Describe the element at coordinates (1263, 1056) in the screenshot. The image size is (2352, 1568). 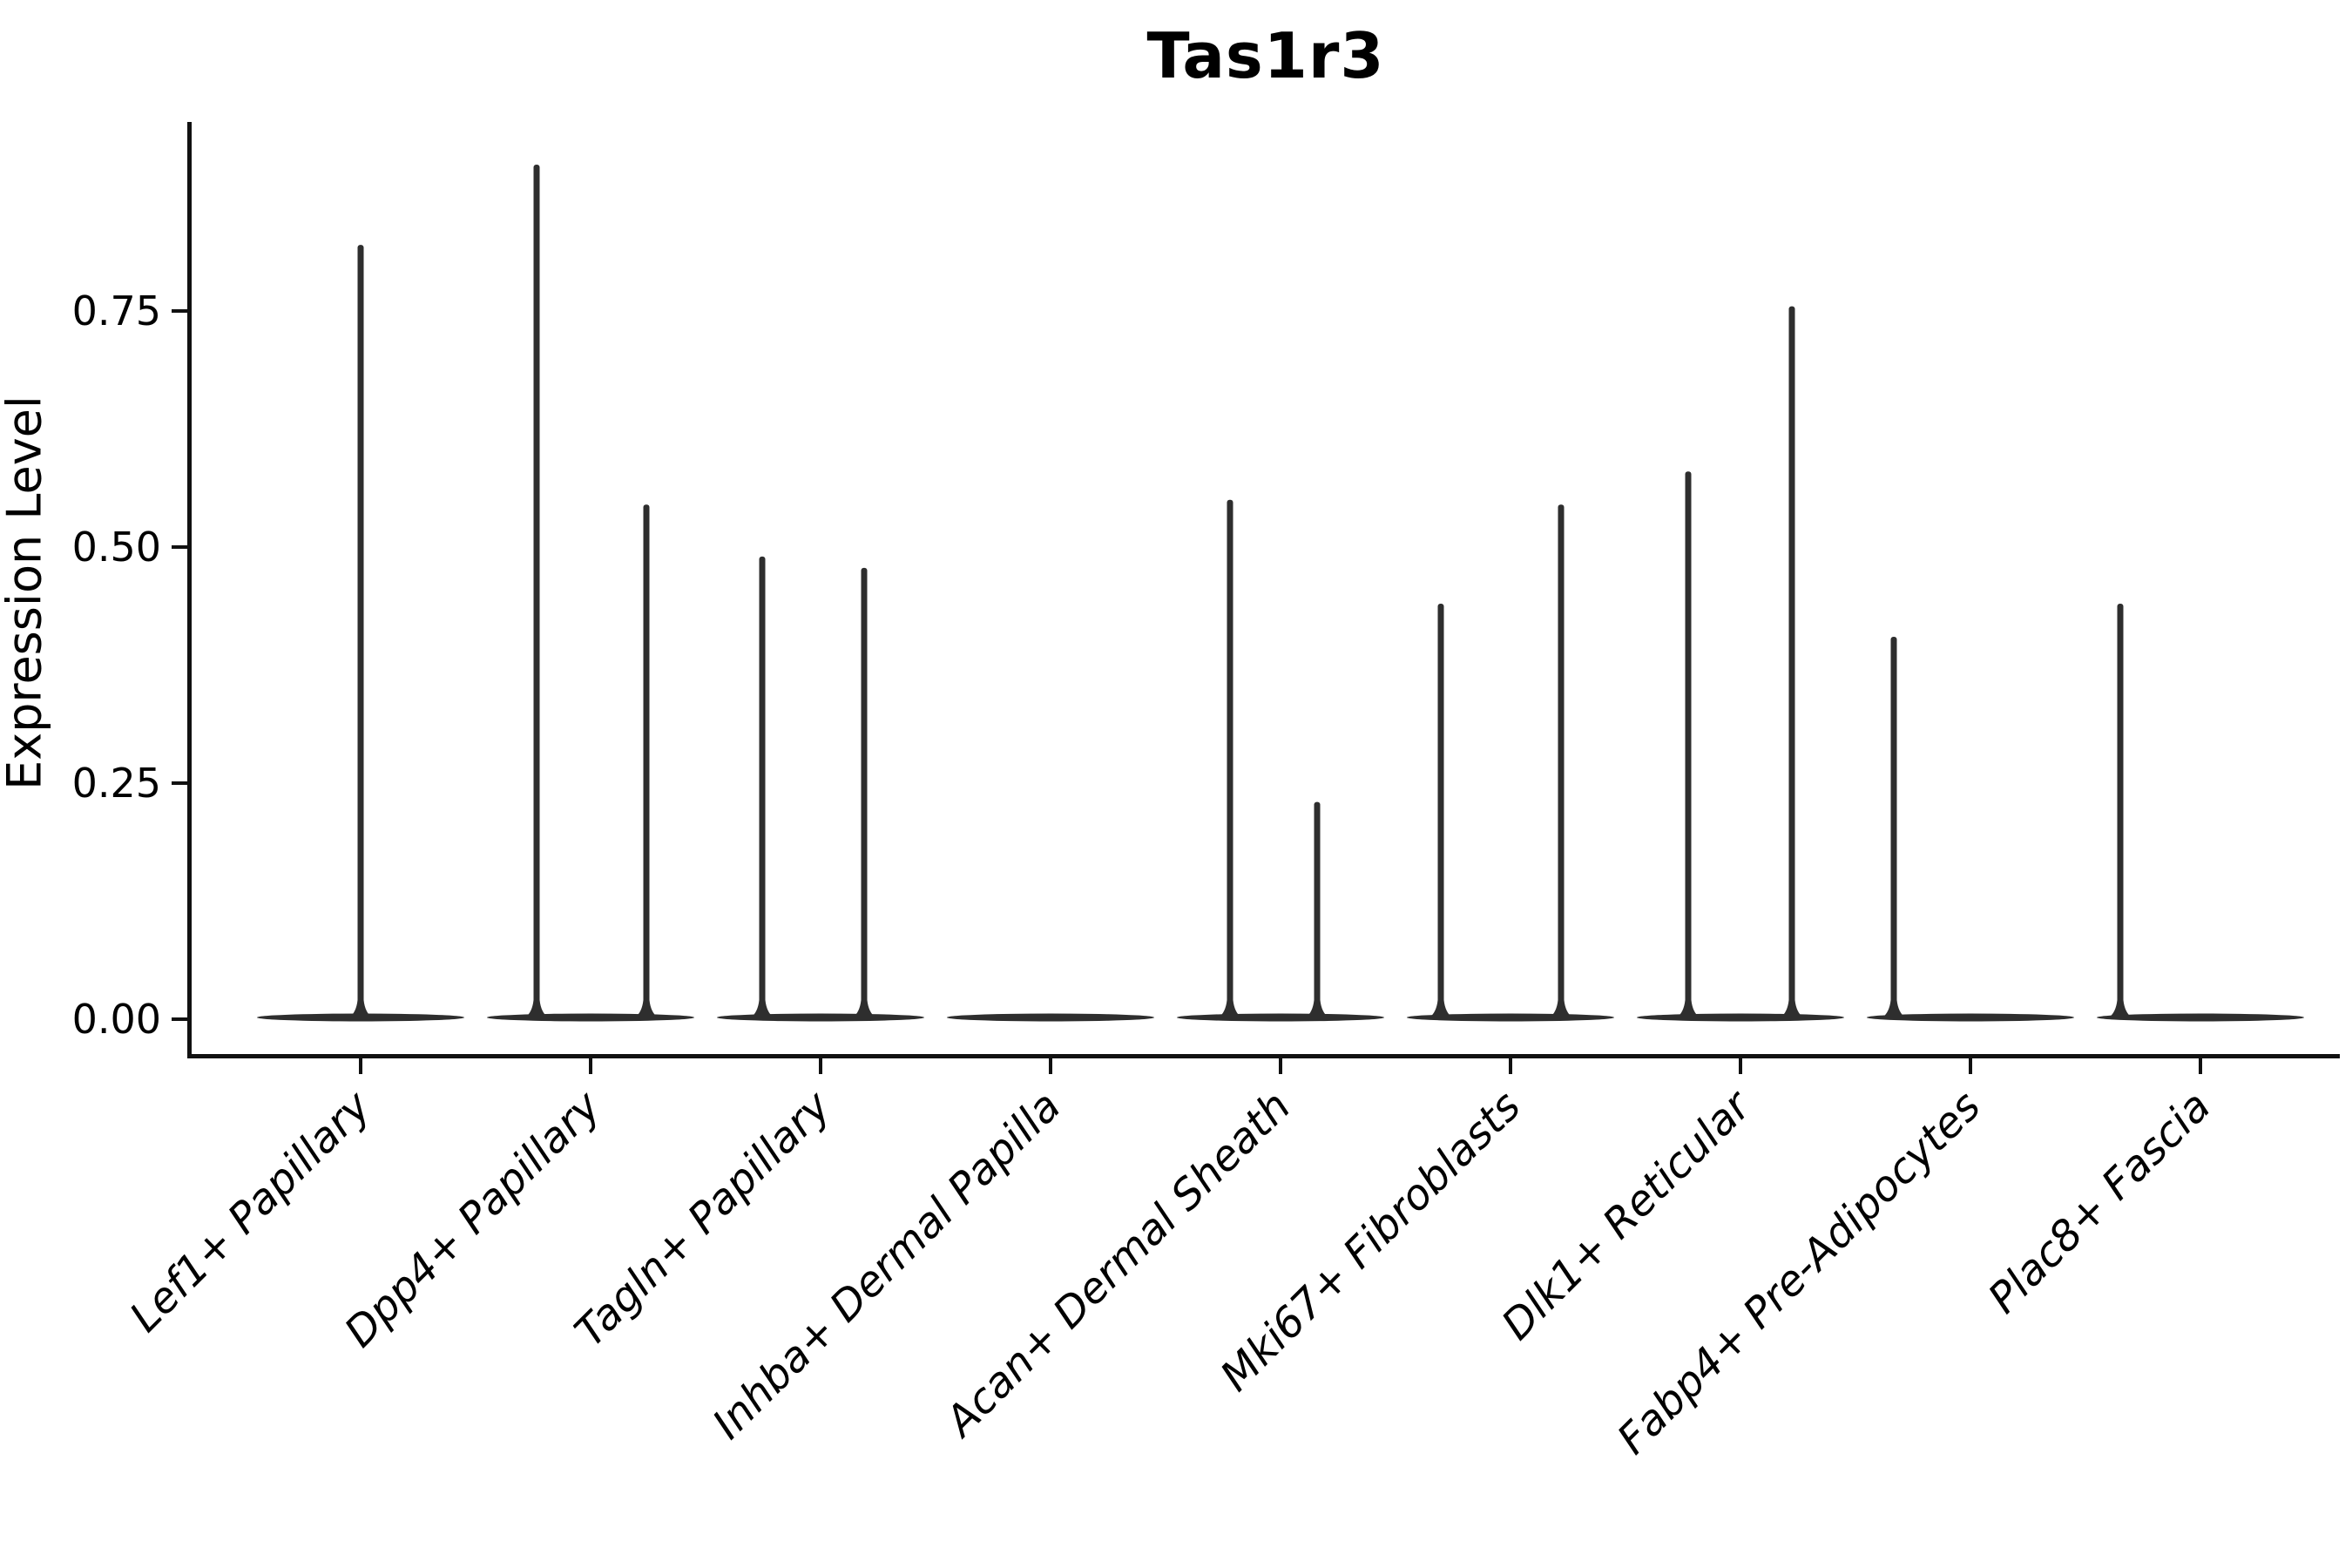
I see `x-axis-spine` at that location.